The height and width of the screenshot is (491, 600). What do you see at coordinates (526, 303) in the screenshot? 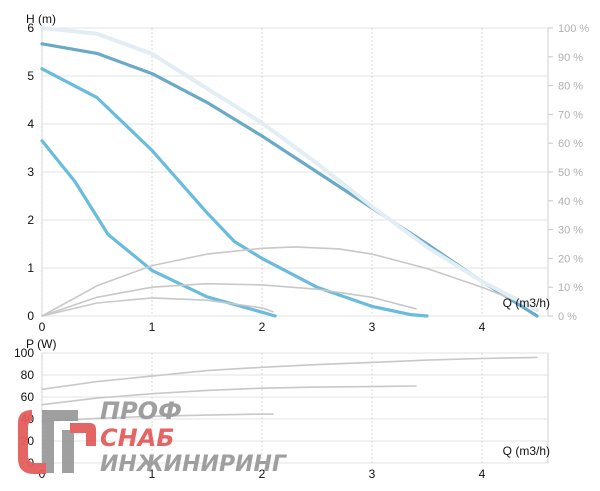
I see `head-x-axis-title: Q (m3/h)` at bounding box center [526, 303].